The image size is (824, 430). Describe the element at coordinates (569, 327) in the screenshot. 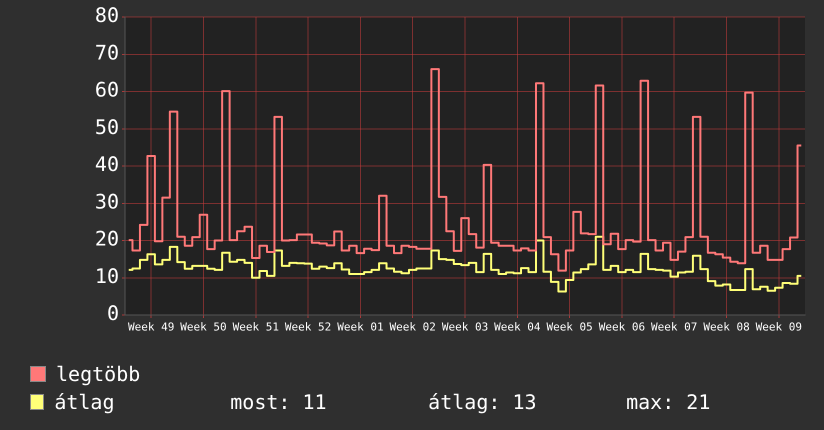

I see `x-tick-label: Week 05` at that location.